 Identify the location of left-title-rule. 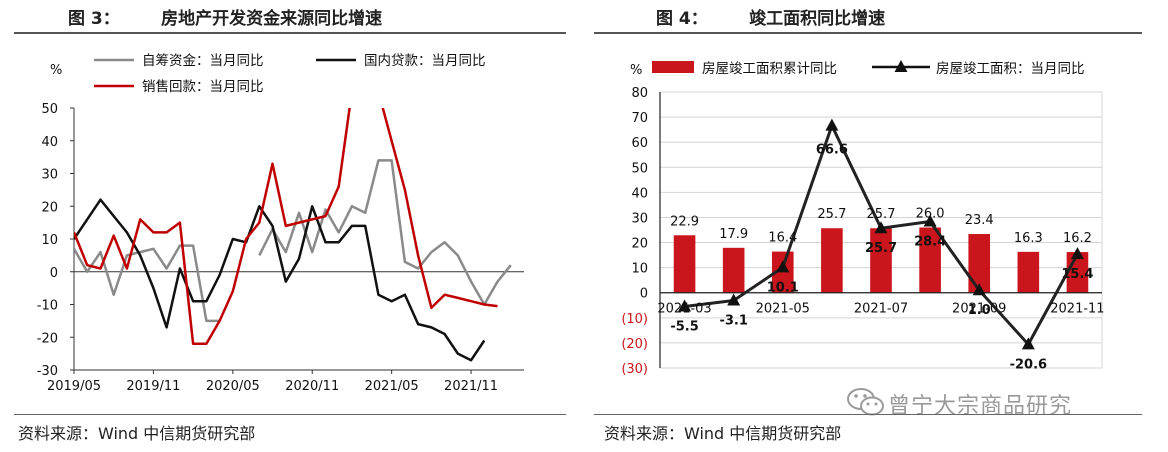
(290, 33).